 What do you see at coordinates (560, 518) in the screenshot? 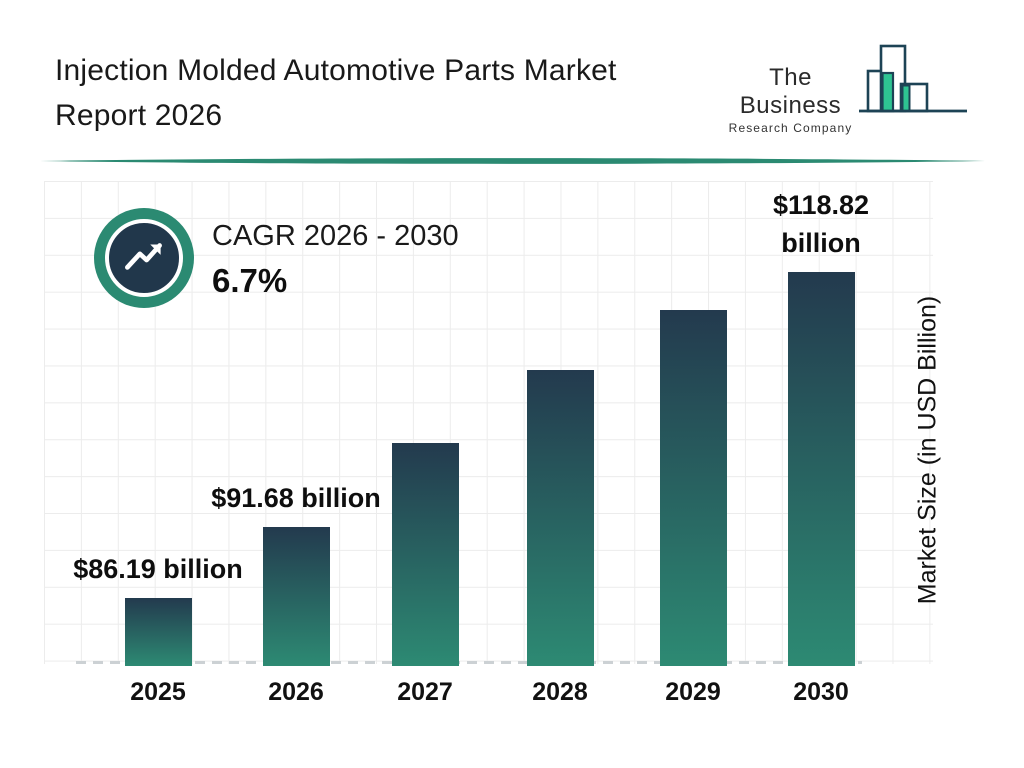
I see `bar-2028` at bounding box center [560, 518].